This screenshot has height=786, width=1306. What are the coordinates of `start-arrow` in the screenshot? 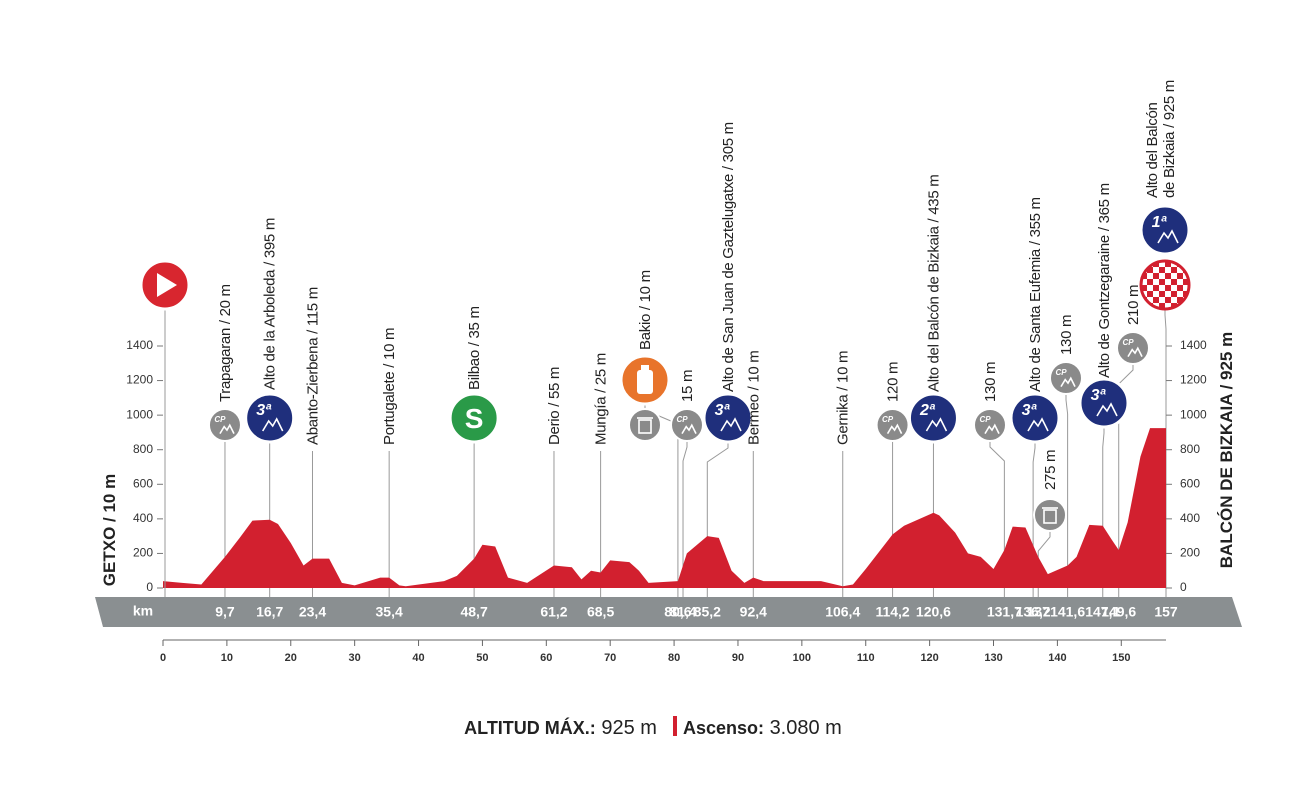 It's located at (167, 285).